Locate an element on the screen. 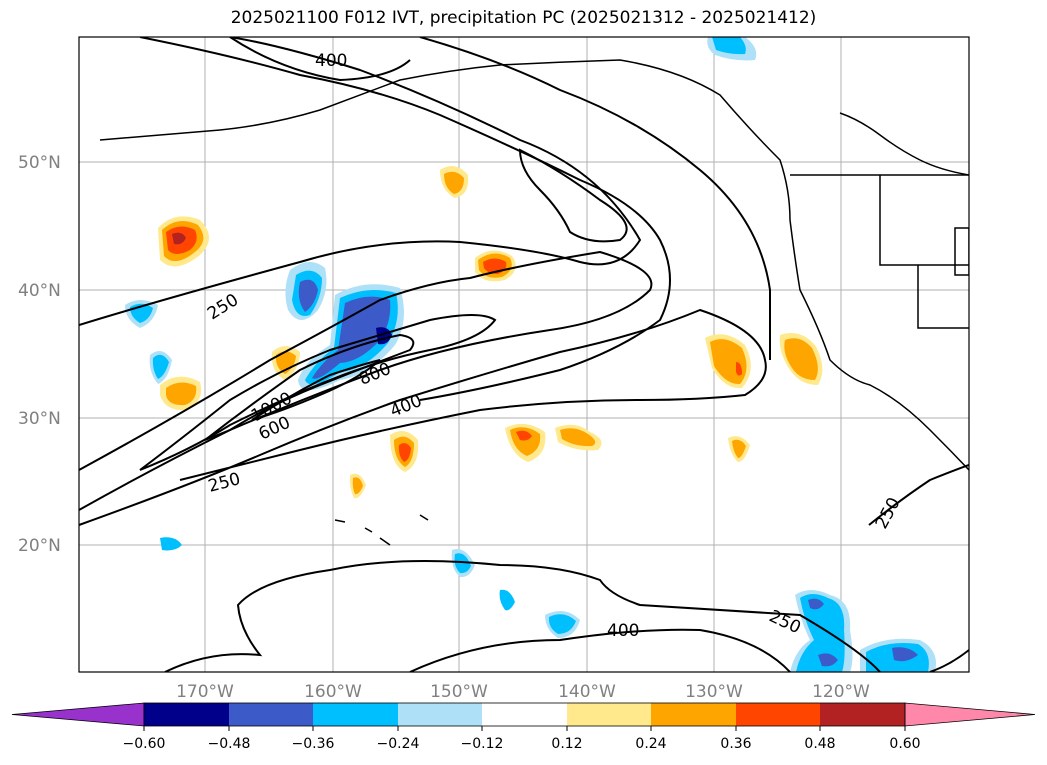 Image resolution: width=1047 pixels, height=765 pixels. lat-label: 30°N is located at coordinates (39, 419).